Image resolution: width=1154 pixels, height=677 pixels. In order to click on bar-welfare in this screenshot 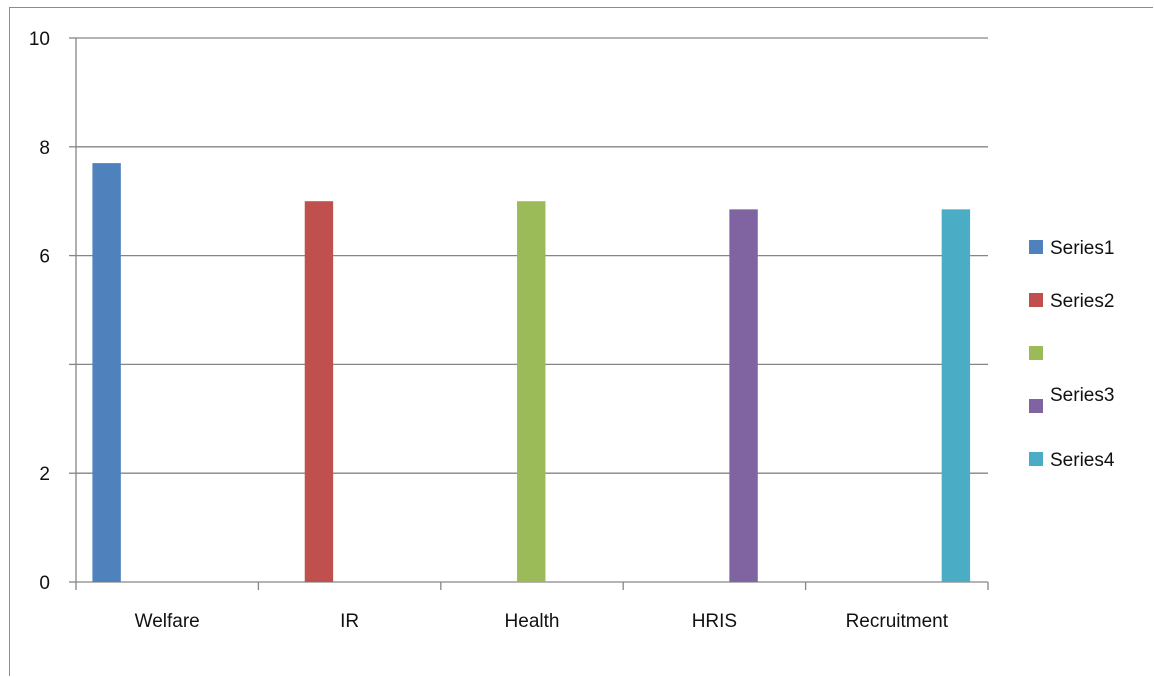, I will do `click(106, 372)`.